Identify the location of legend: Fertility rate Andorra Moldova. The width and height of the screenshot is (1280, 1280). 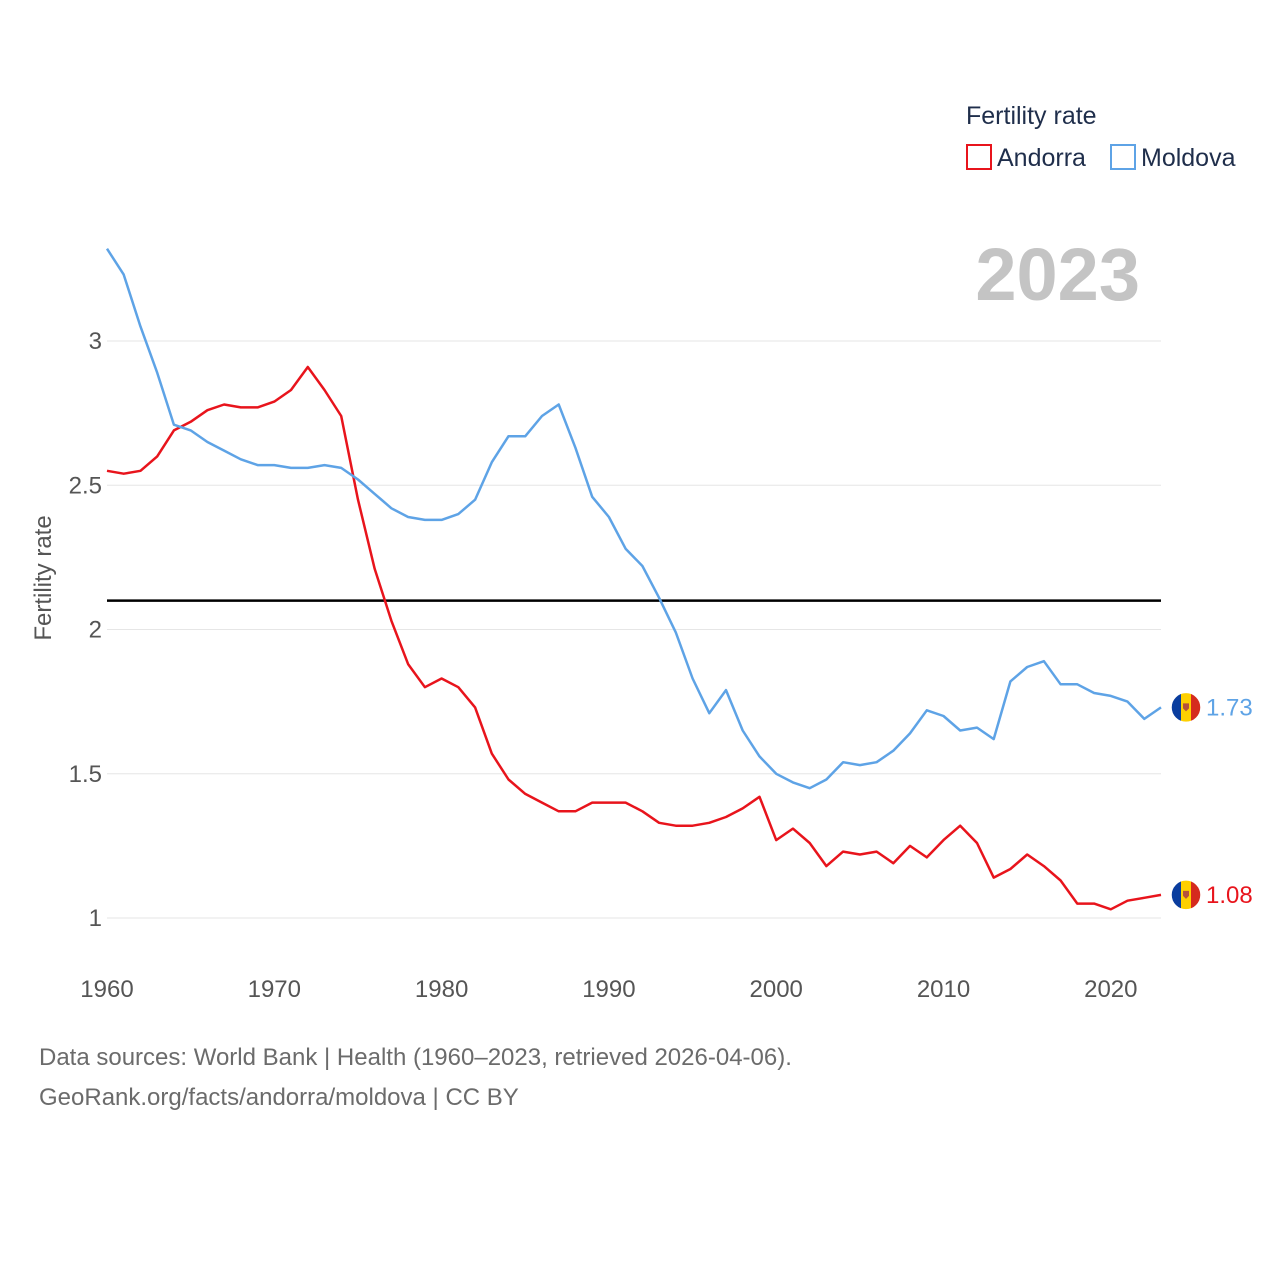
(1101, 137).